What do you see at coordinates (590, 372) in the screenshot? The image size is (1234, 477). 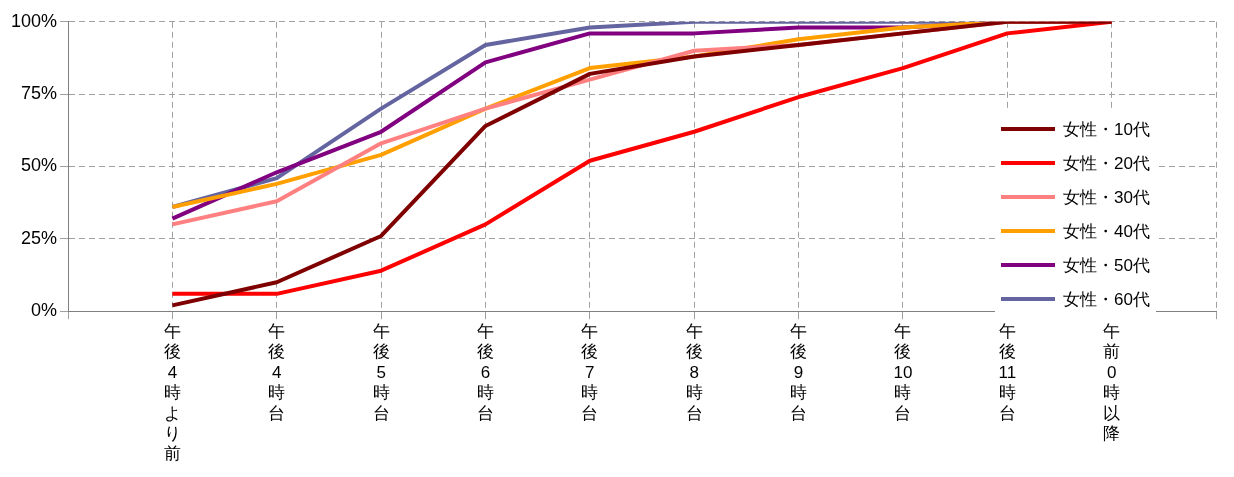 I see `x-tick-label: 午後7時台` at bounding box center [590, 372].